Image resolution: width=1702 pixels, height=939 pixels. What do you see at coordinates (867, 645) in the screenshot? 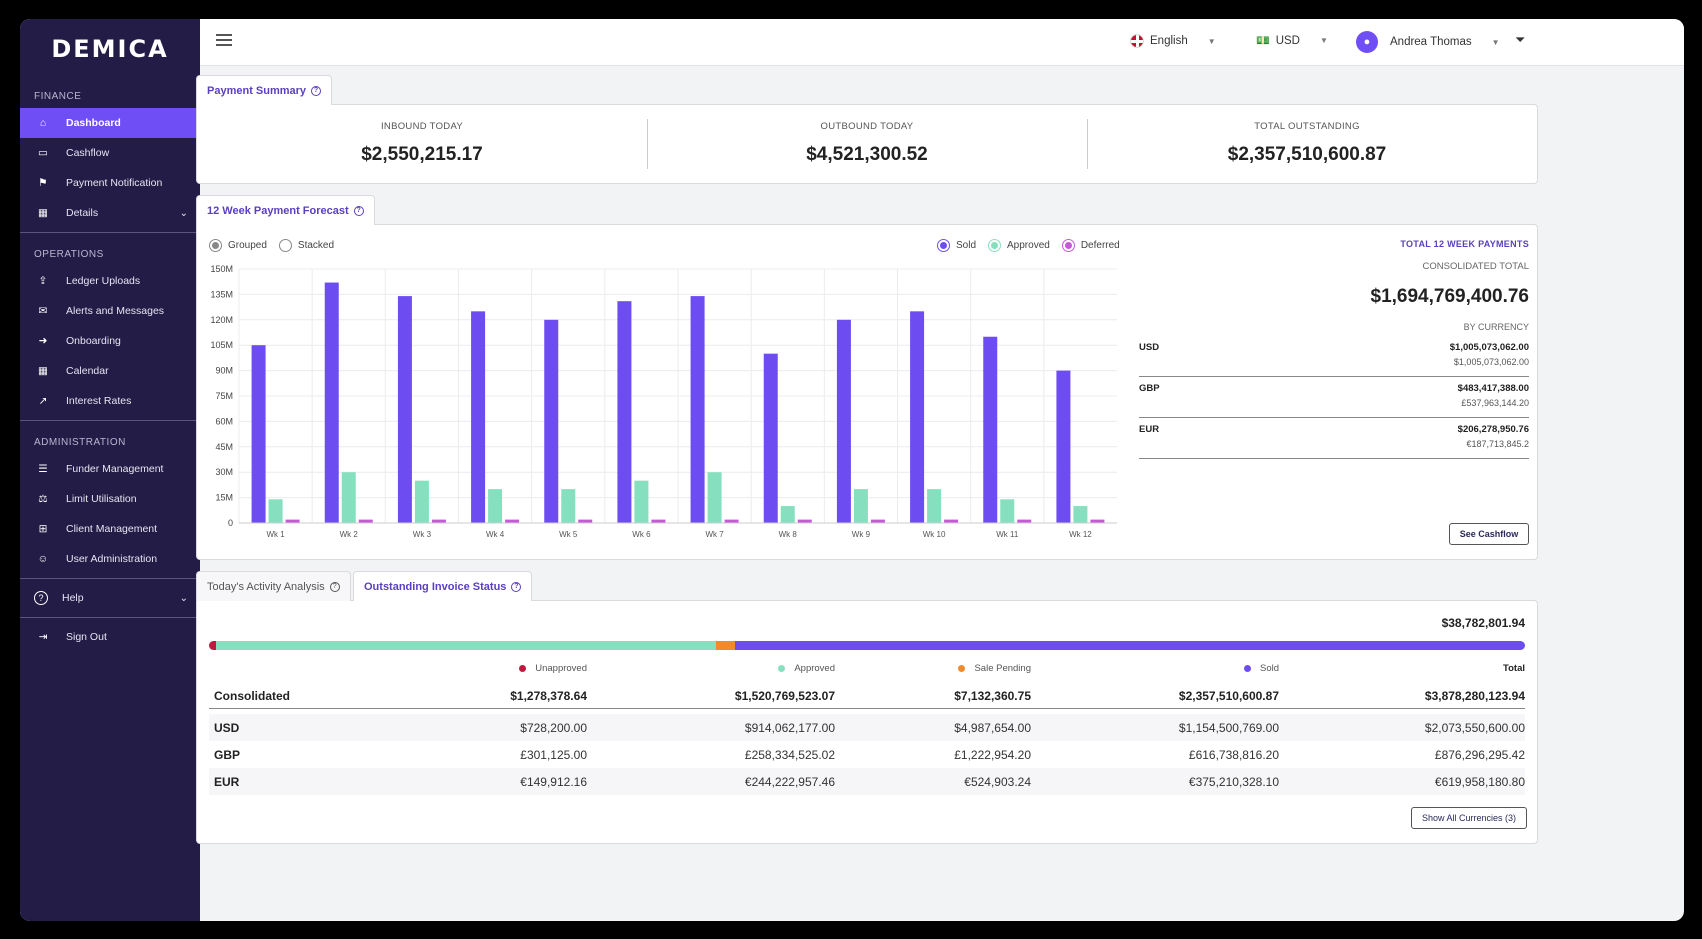
I see `status-progress-bar` at bounding box center [867, 645].